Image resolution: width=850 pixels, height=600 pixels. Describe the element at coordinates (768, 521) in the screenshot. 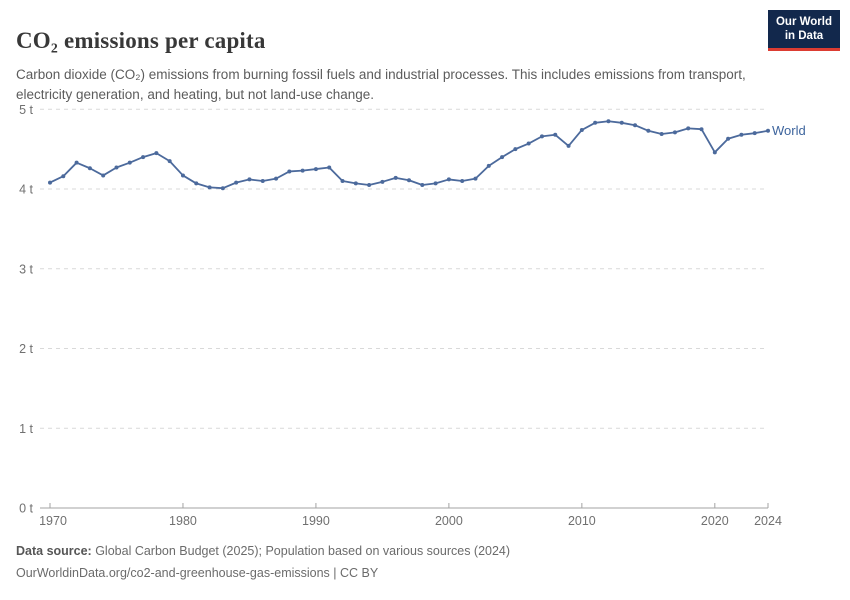

I see `x-axis-tick-label: 2024` at that location.